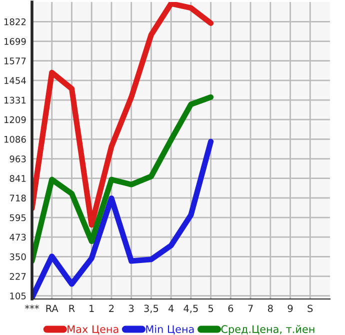 Image resolution: width=345 pixels, height=335 pixels. What do you see at coordinates (171, 308) in the screenshot?
I see `x-tick-label: 4` at bounding box center [171, 308].